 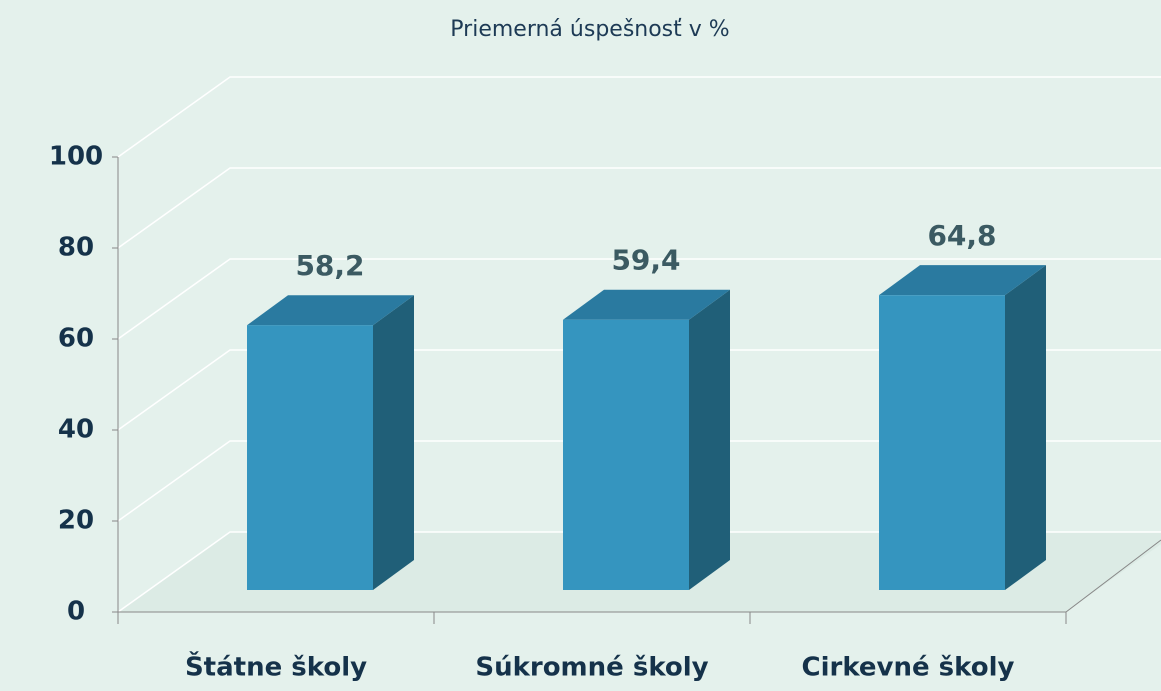 What do you see at coordinates (76, 157) in the screenshot?
I see `y-tick-label: 100` at bounding box center [76, 157].